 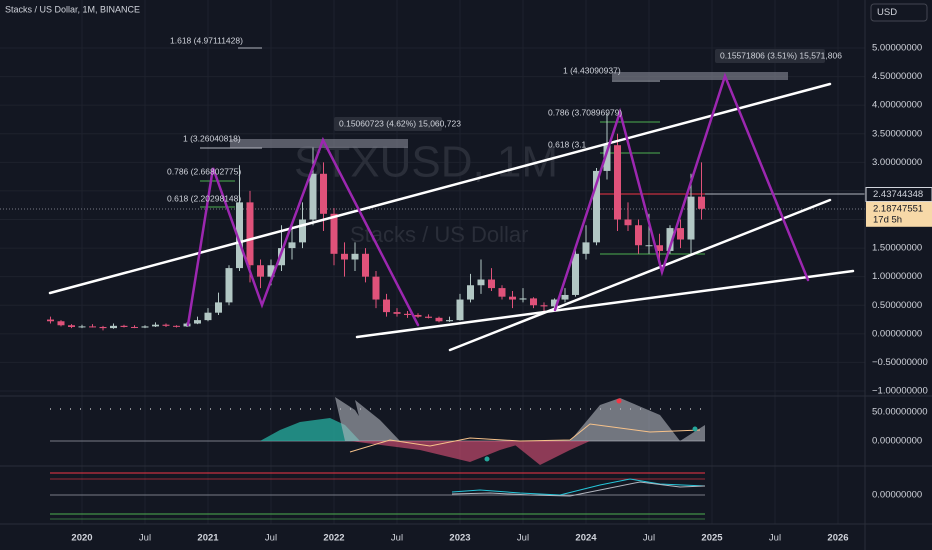 I want to click on macd-line, so click(x=578, y=487).